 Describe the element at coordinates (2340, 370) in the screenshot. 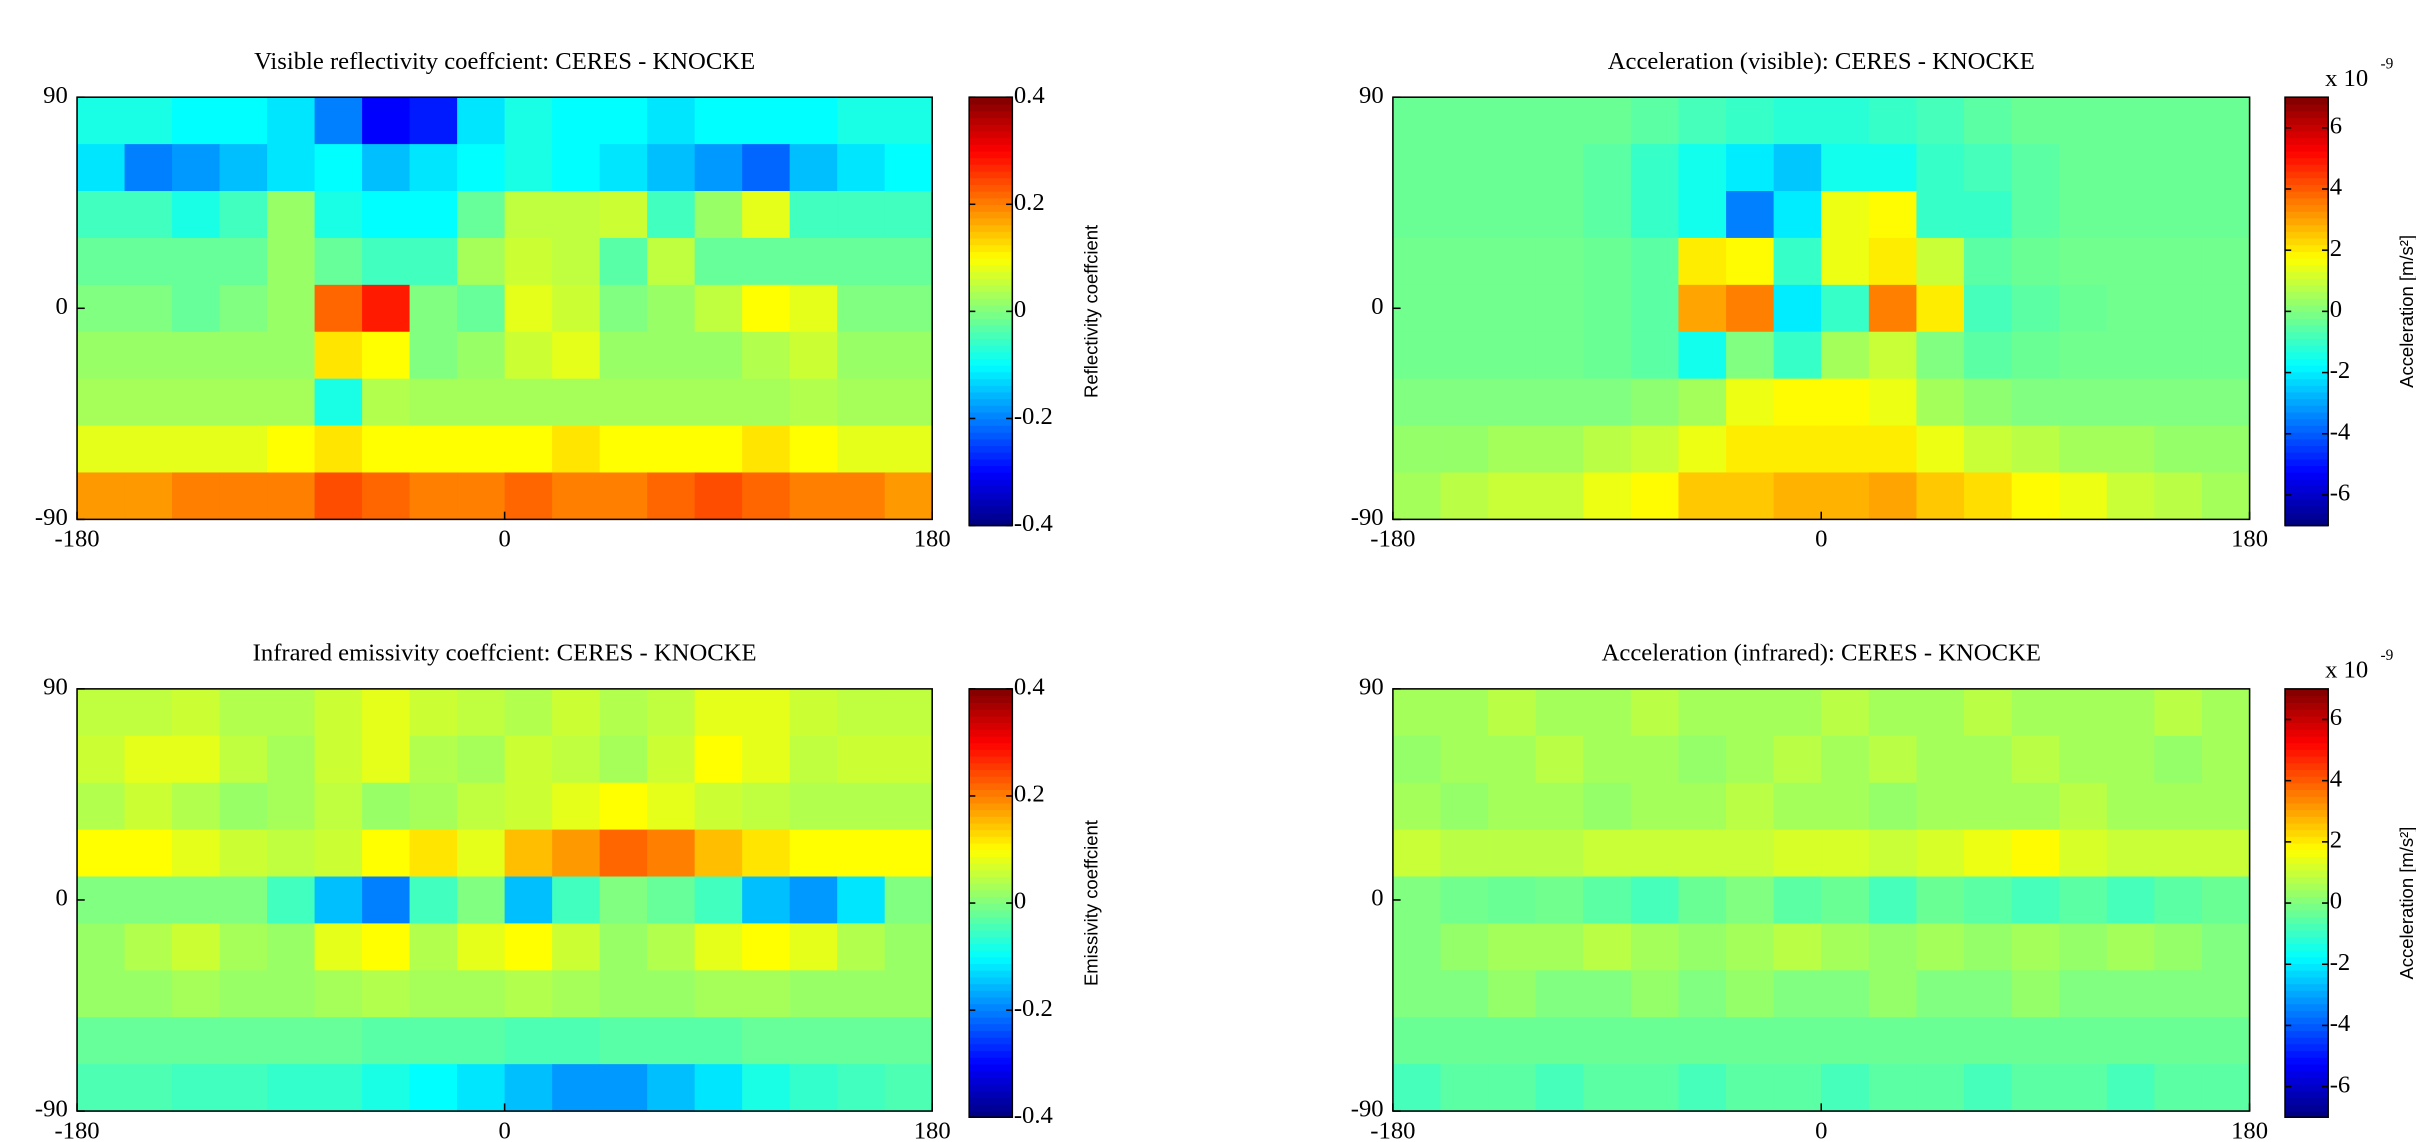

I see `colorbar-tick-label: -2` at that location.